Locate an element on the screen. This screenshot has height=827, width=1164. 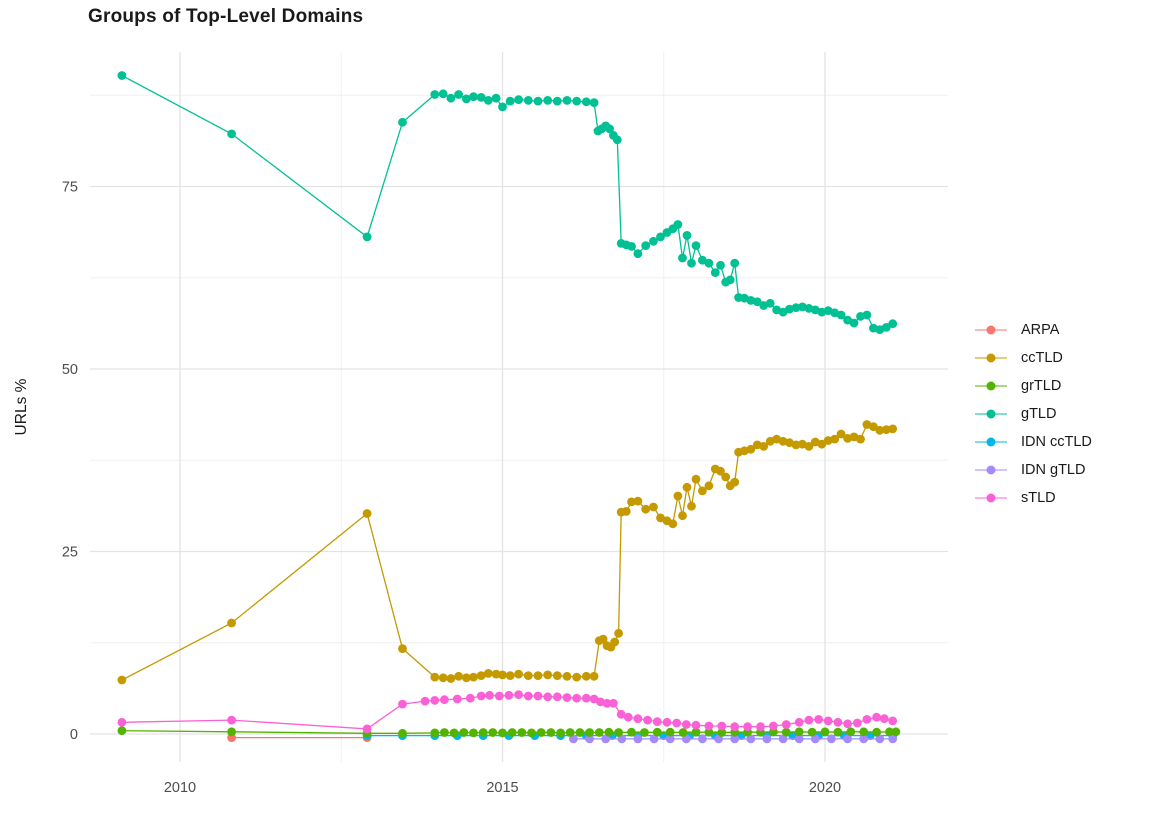
legend-item-stld: sTLD is located at coordinates (1033, 497).